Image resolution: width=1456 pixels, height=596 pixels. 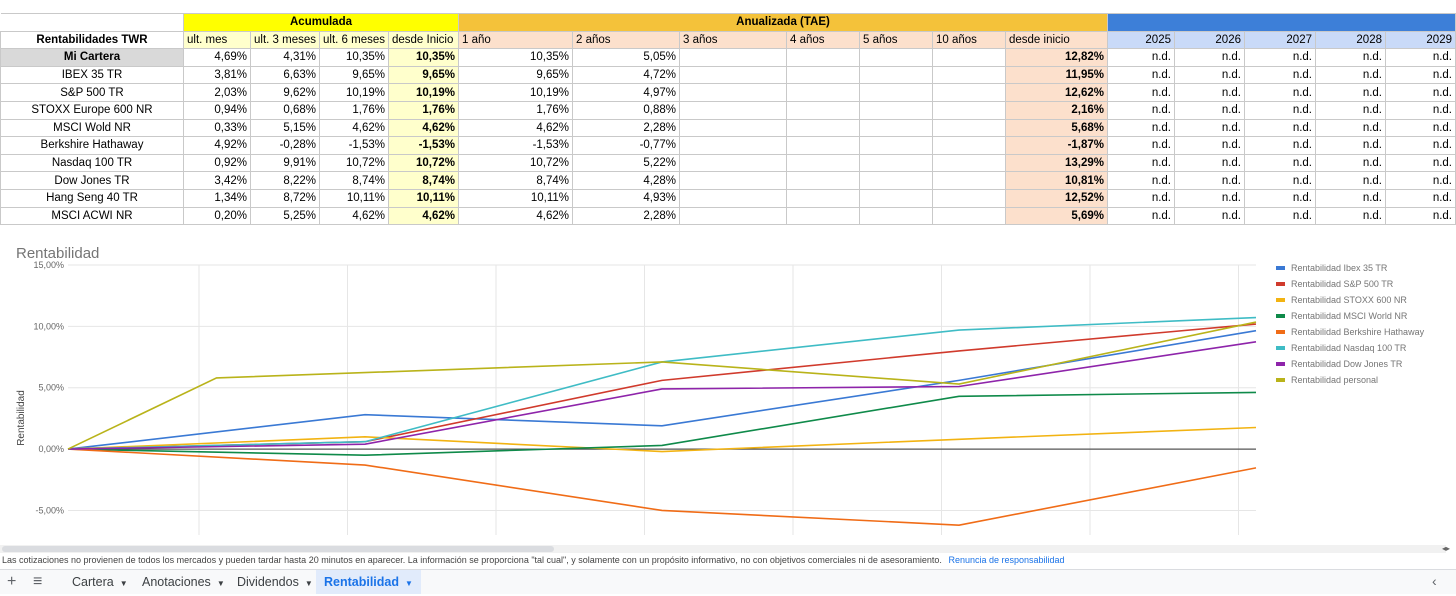 I want to click on value-cell: 1,34%, so click(x=217, y=198).